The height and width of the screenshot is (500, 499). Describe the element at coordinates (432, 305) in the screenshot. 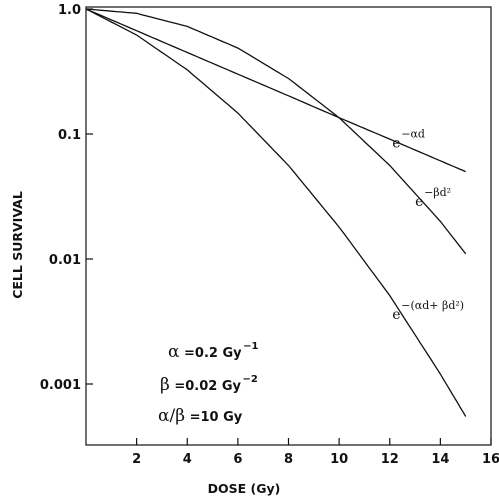

I see `curve-label-exponent: −(αd+ βd²)` at that location.